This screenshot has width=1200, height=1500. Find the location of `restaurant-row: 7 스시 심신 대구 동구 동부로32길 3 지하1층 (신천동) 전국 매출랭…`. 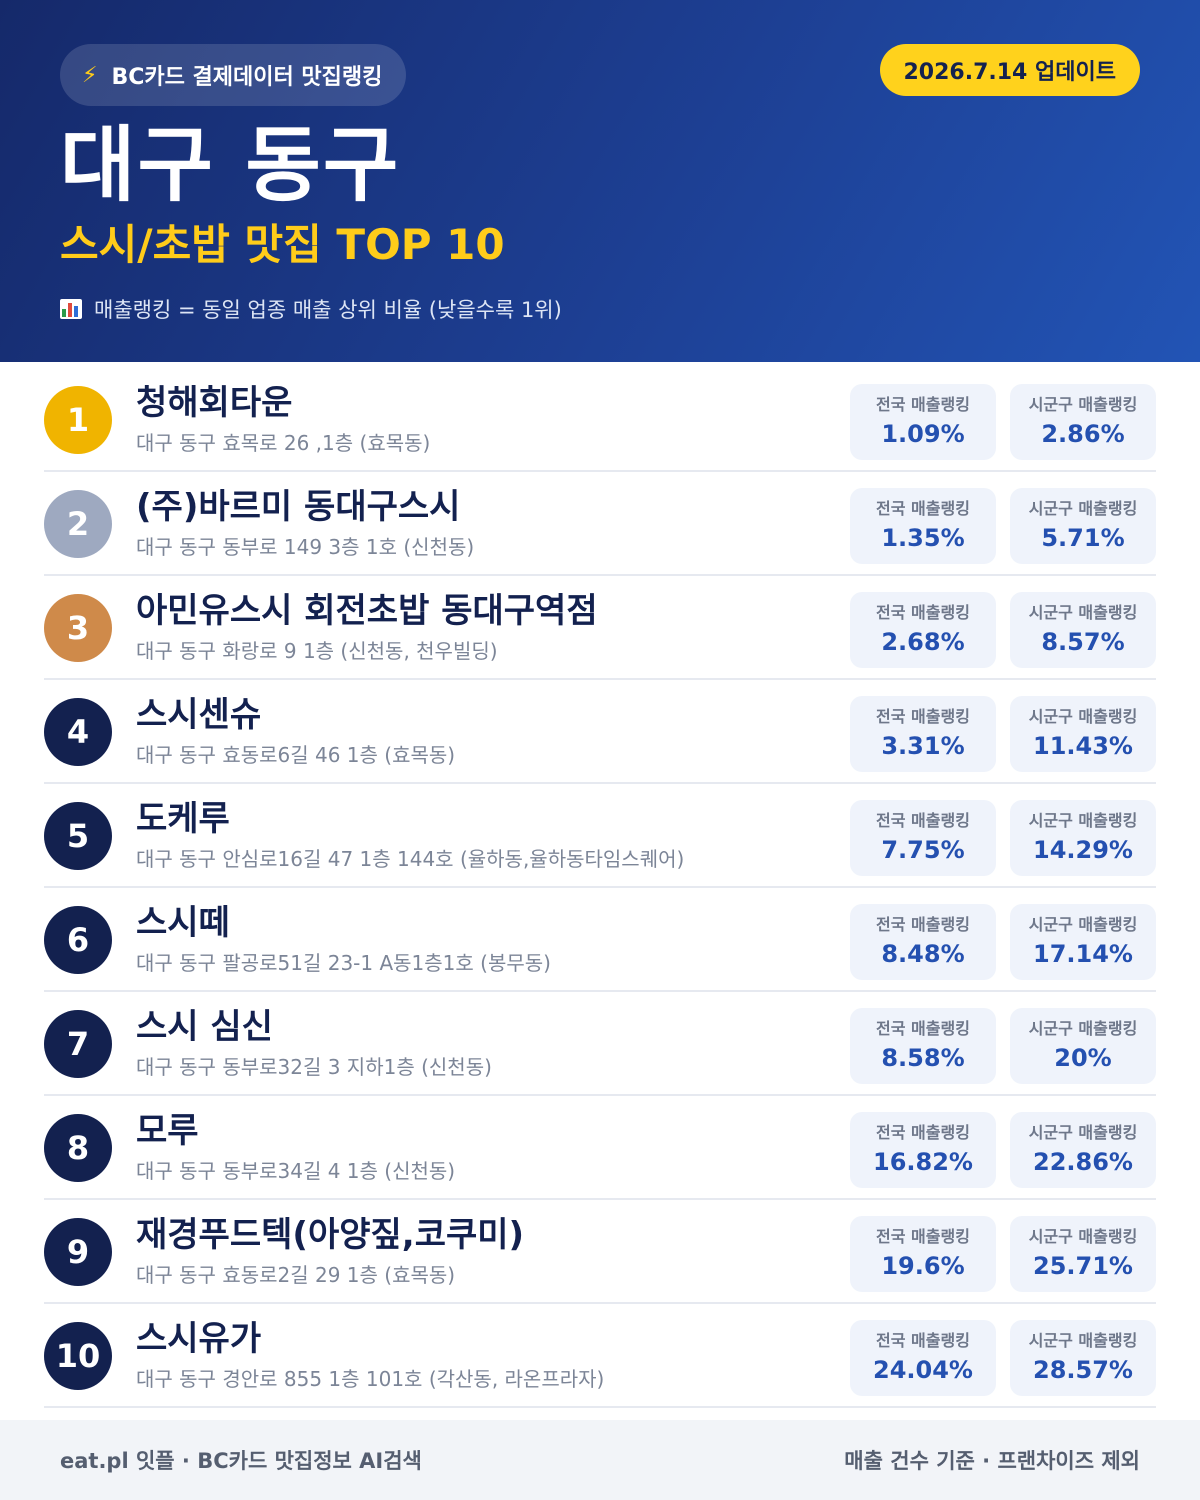

restaurant-row: 7 스시 심신 대구 동구 동부로32길 3 지하1층 (신천동) 전국 매출랭… is located at coordinates (600, 1044).